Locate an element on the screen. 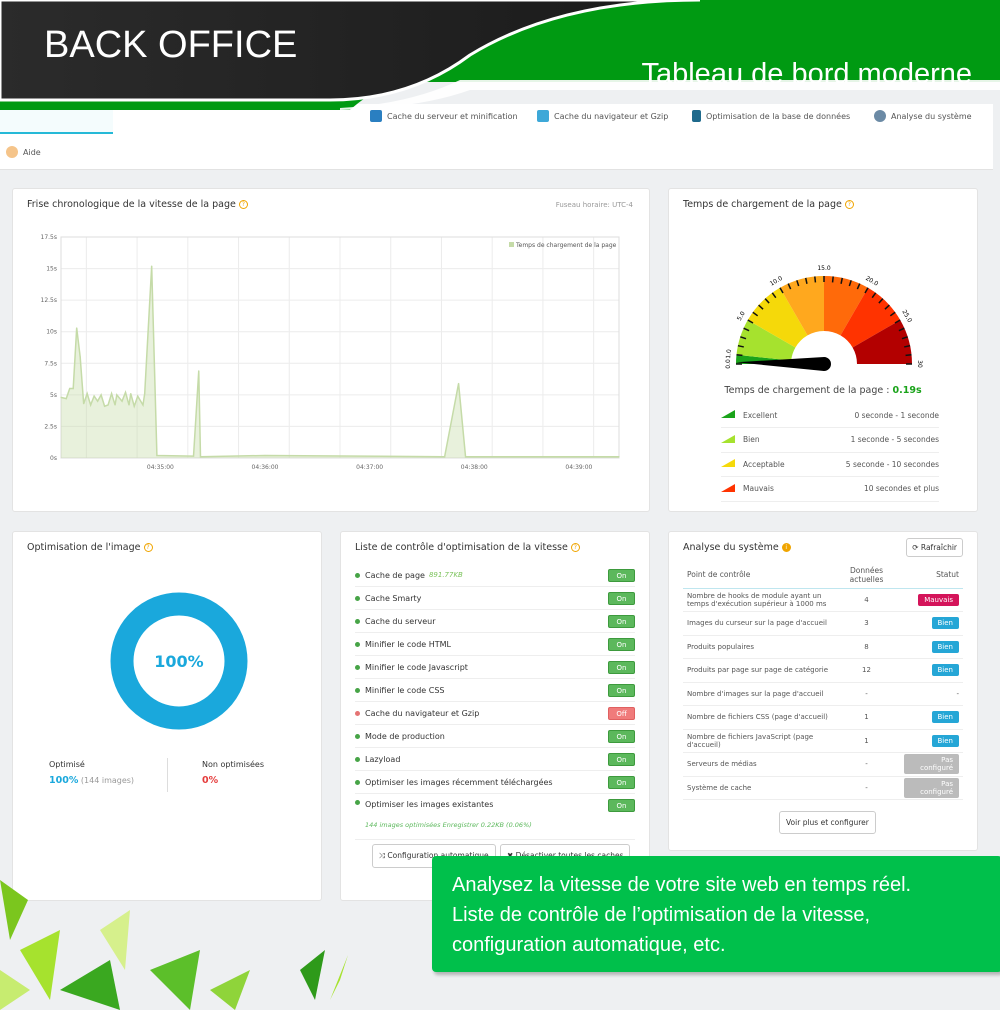  tab-system-analysis: Analyse du système is located at coordinates (923, 116).